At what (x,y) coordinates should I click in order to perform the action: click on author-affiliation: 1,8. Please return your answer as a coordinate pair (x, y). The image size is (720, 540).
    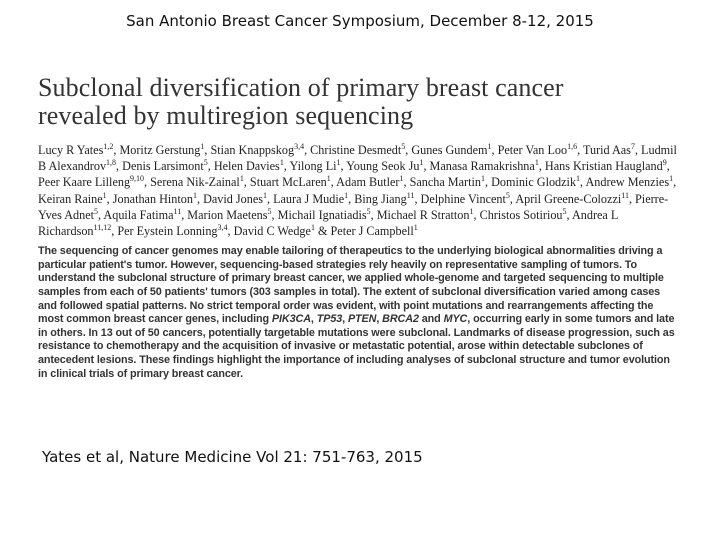
    Looking at the image, I should click on (111, 163).